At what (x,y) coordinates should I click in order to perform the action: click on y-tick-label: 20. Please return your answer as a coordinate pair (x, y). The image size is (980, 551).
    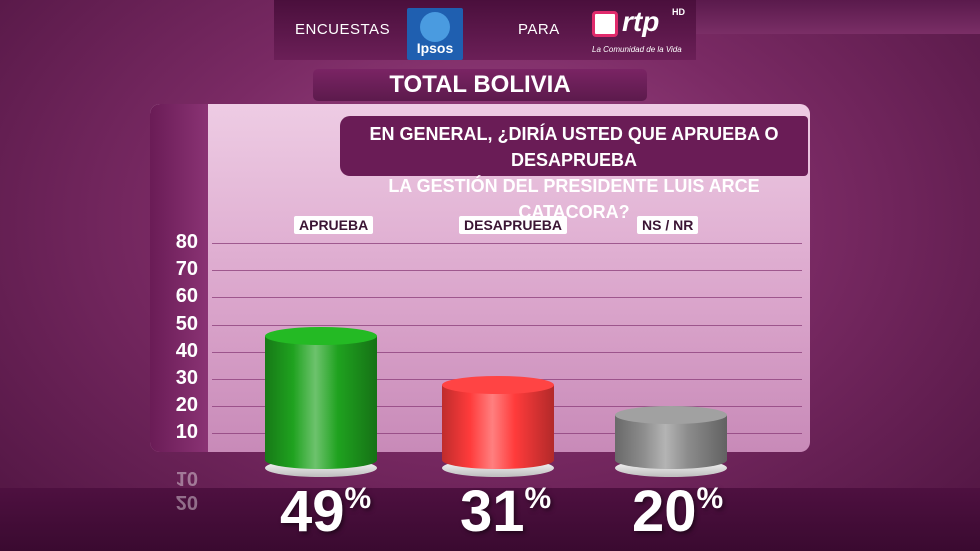
    Looking at the image, I should click on (186, 404).